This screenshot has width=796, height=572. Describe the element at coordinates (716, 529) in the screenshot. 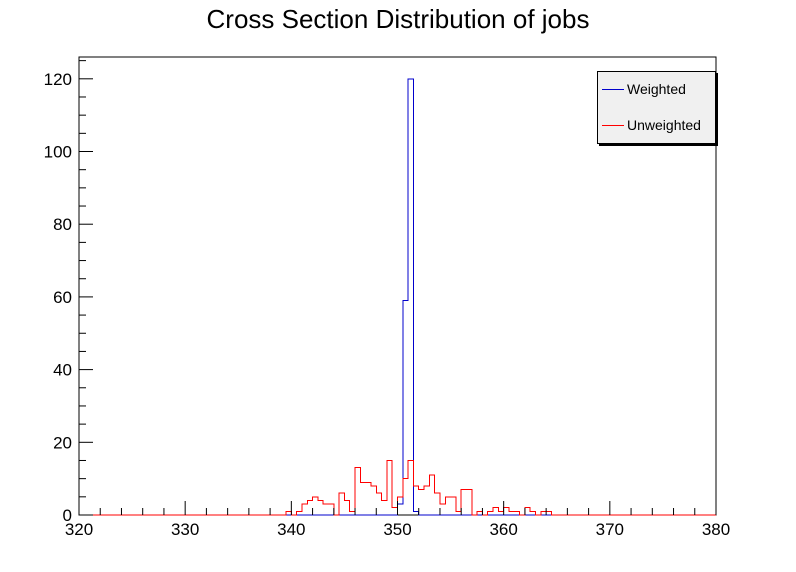

I see `x-tick-label: 380` at that location.